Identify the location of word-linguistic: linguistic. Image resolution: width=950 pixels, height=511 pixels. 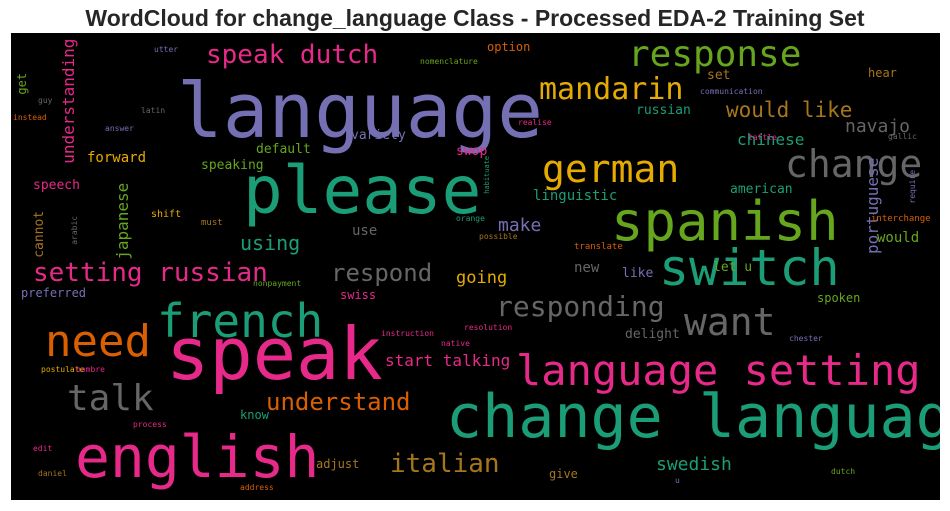
(575, 196).